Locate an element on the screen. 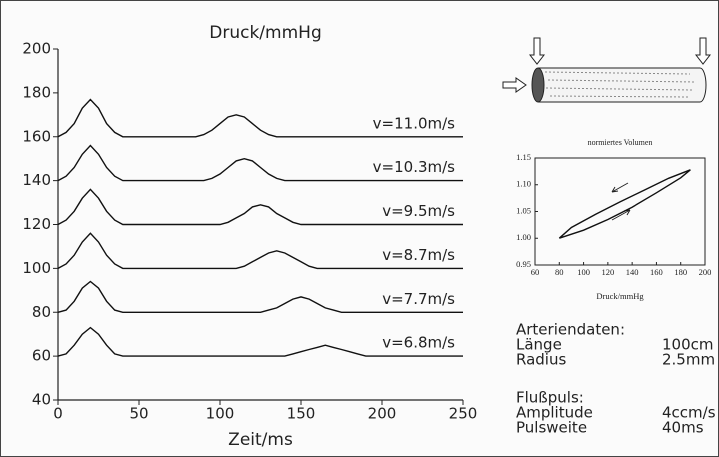  artery-sketch is located at coordinates (607, 70).